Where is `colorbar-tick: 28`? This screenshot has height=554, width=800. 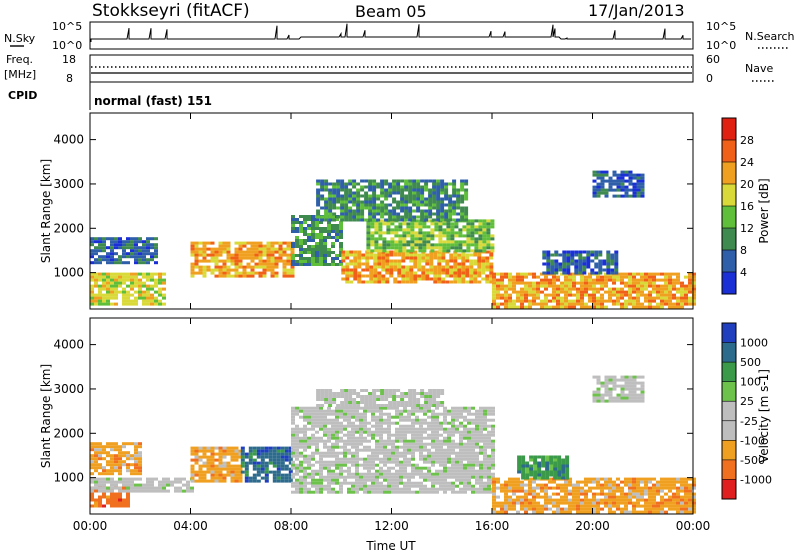 colorbar-tick: 28 is located at coordinates (747, 140).